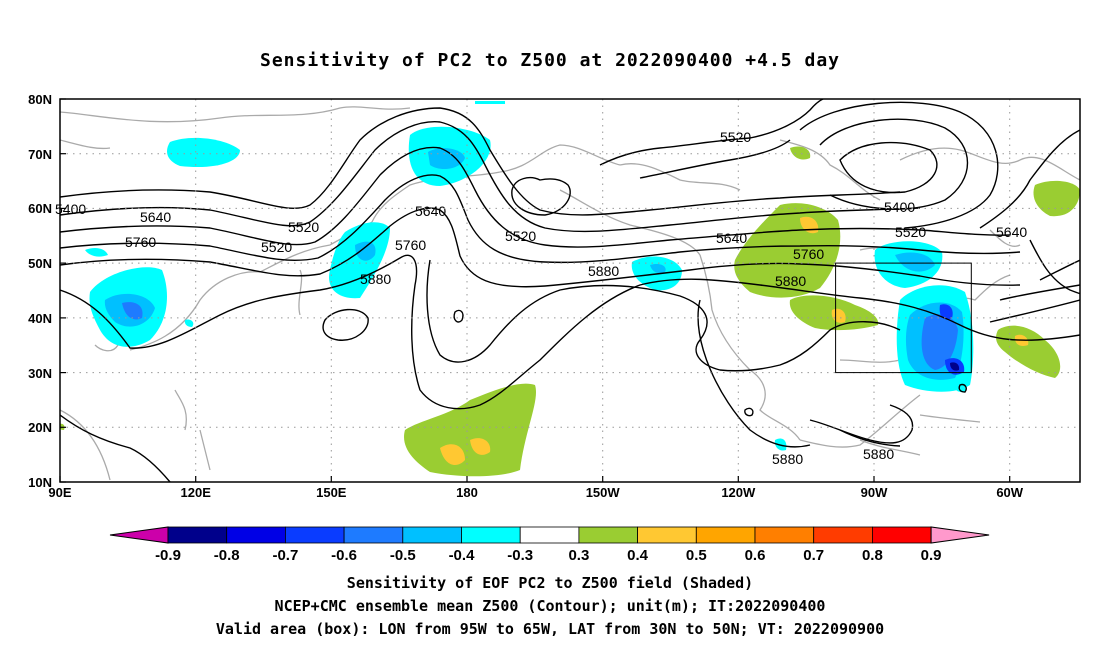 This screenshot has width=1100, height=650. I want to click on longitude-labels: 90E 120E 150E 180 150W 120W 90W 60W, so click(535, 492).